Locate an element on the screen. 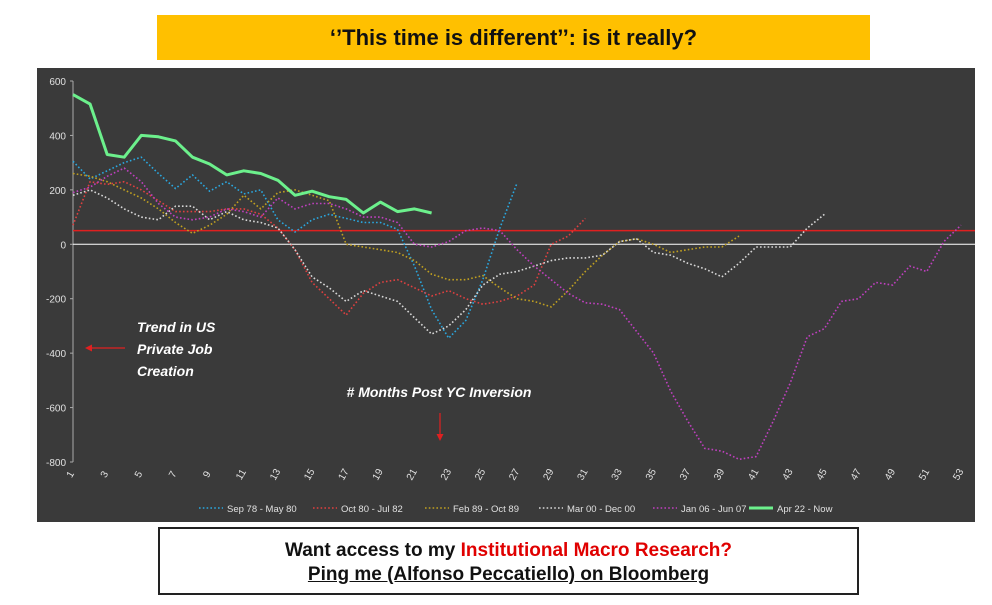 This screenshot has width=992, height=605. x-tick-label: 51 is located at coordinates (924, 475).